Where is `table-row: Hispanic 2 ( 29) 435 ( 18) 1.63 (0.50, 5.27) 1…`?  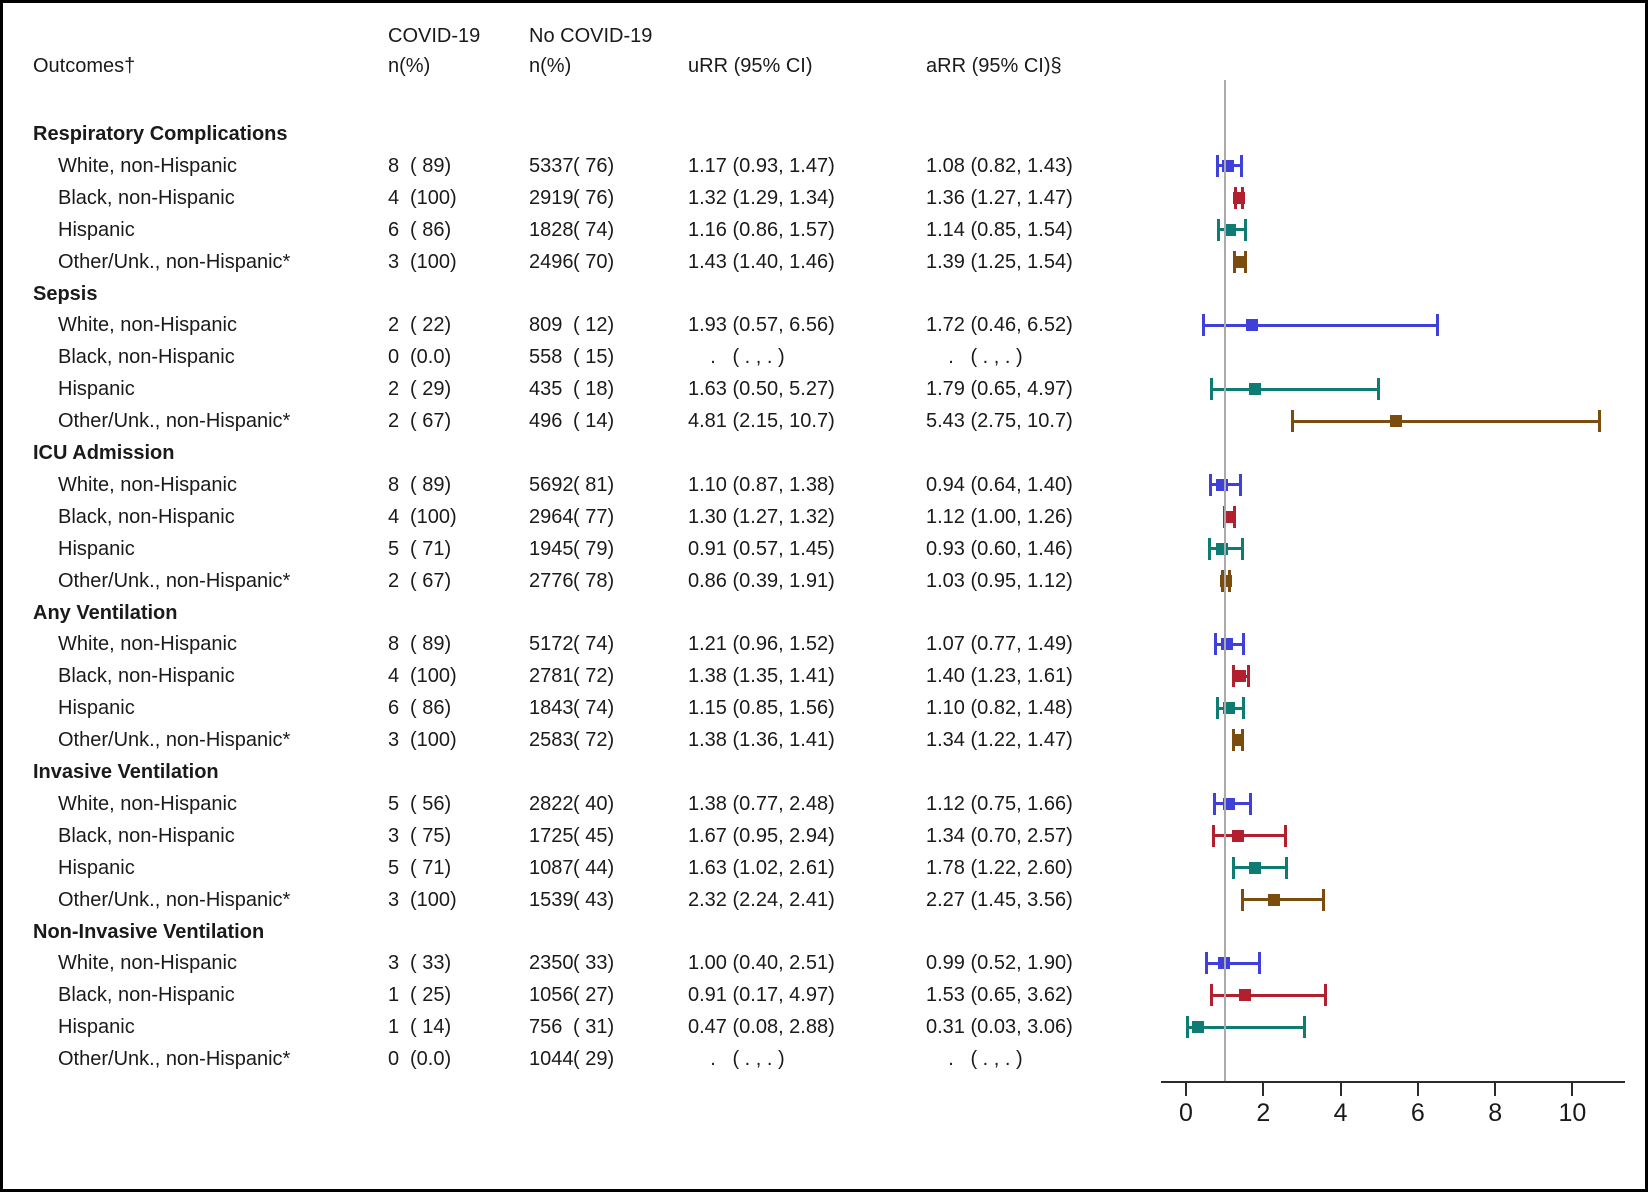 table-row: Hispanic 2 ( 29) 435 ( 18) 1.63 (0.50, 5.27) 1… is located at coordinates (538, 389).